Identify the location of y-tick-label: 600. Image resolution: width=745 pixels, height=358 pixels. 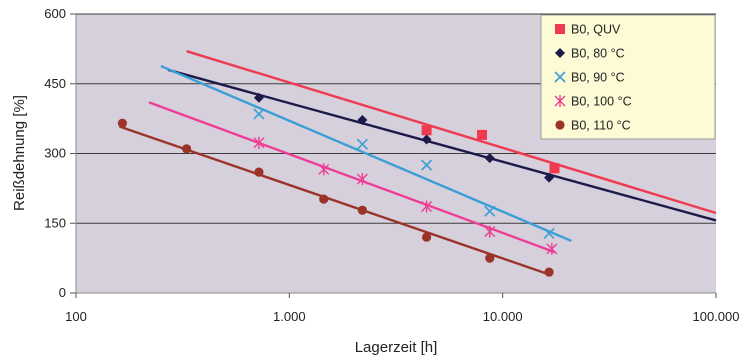
(55, 13).